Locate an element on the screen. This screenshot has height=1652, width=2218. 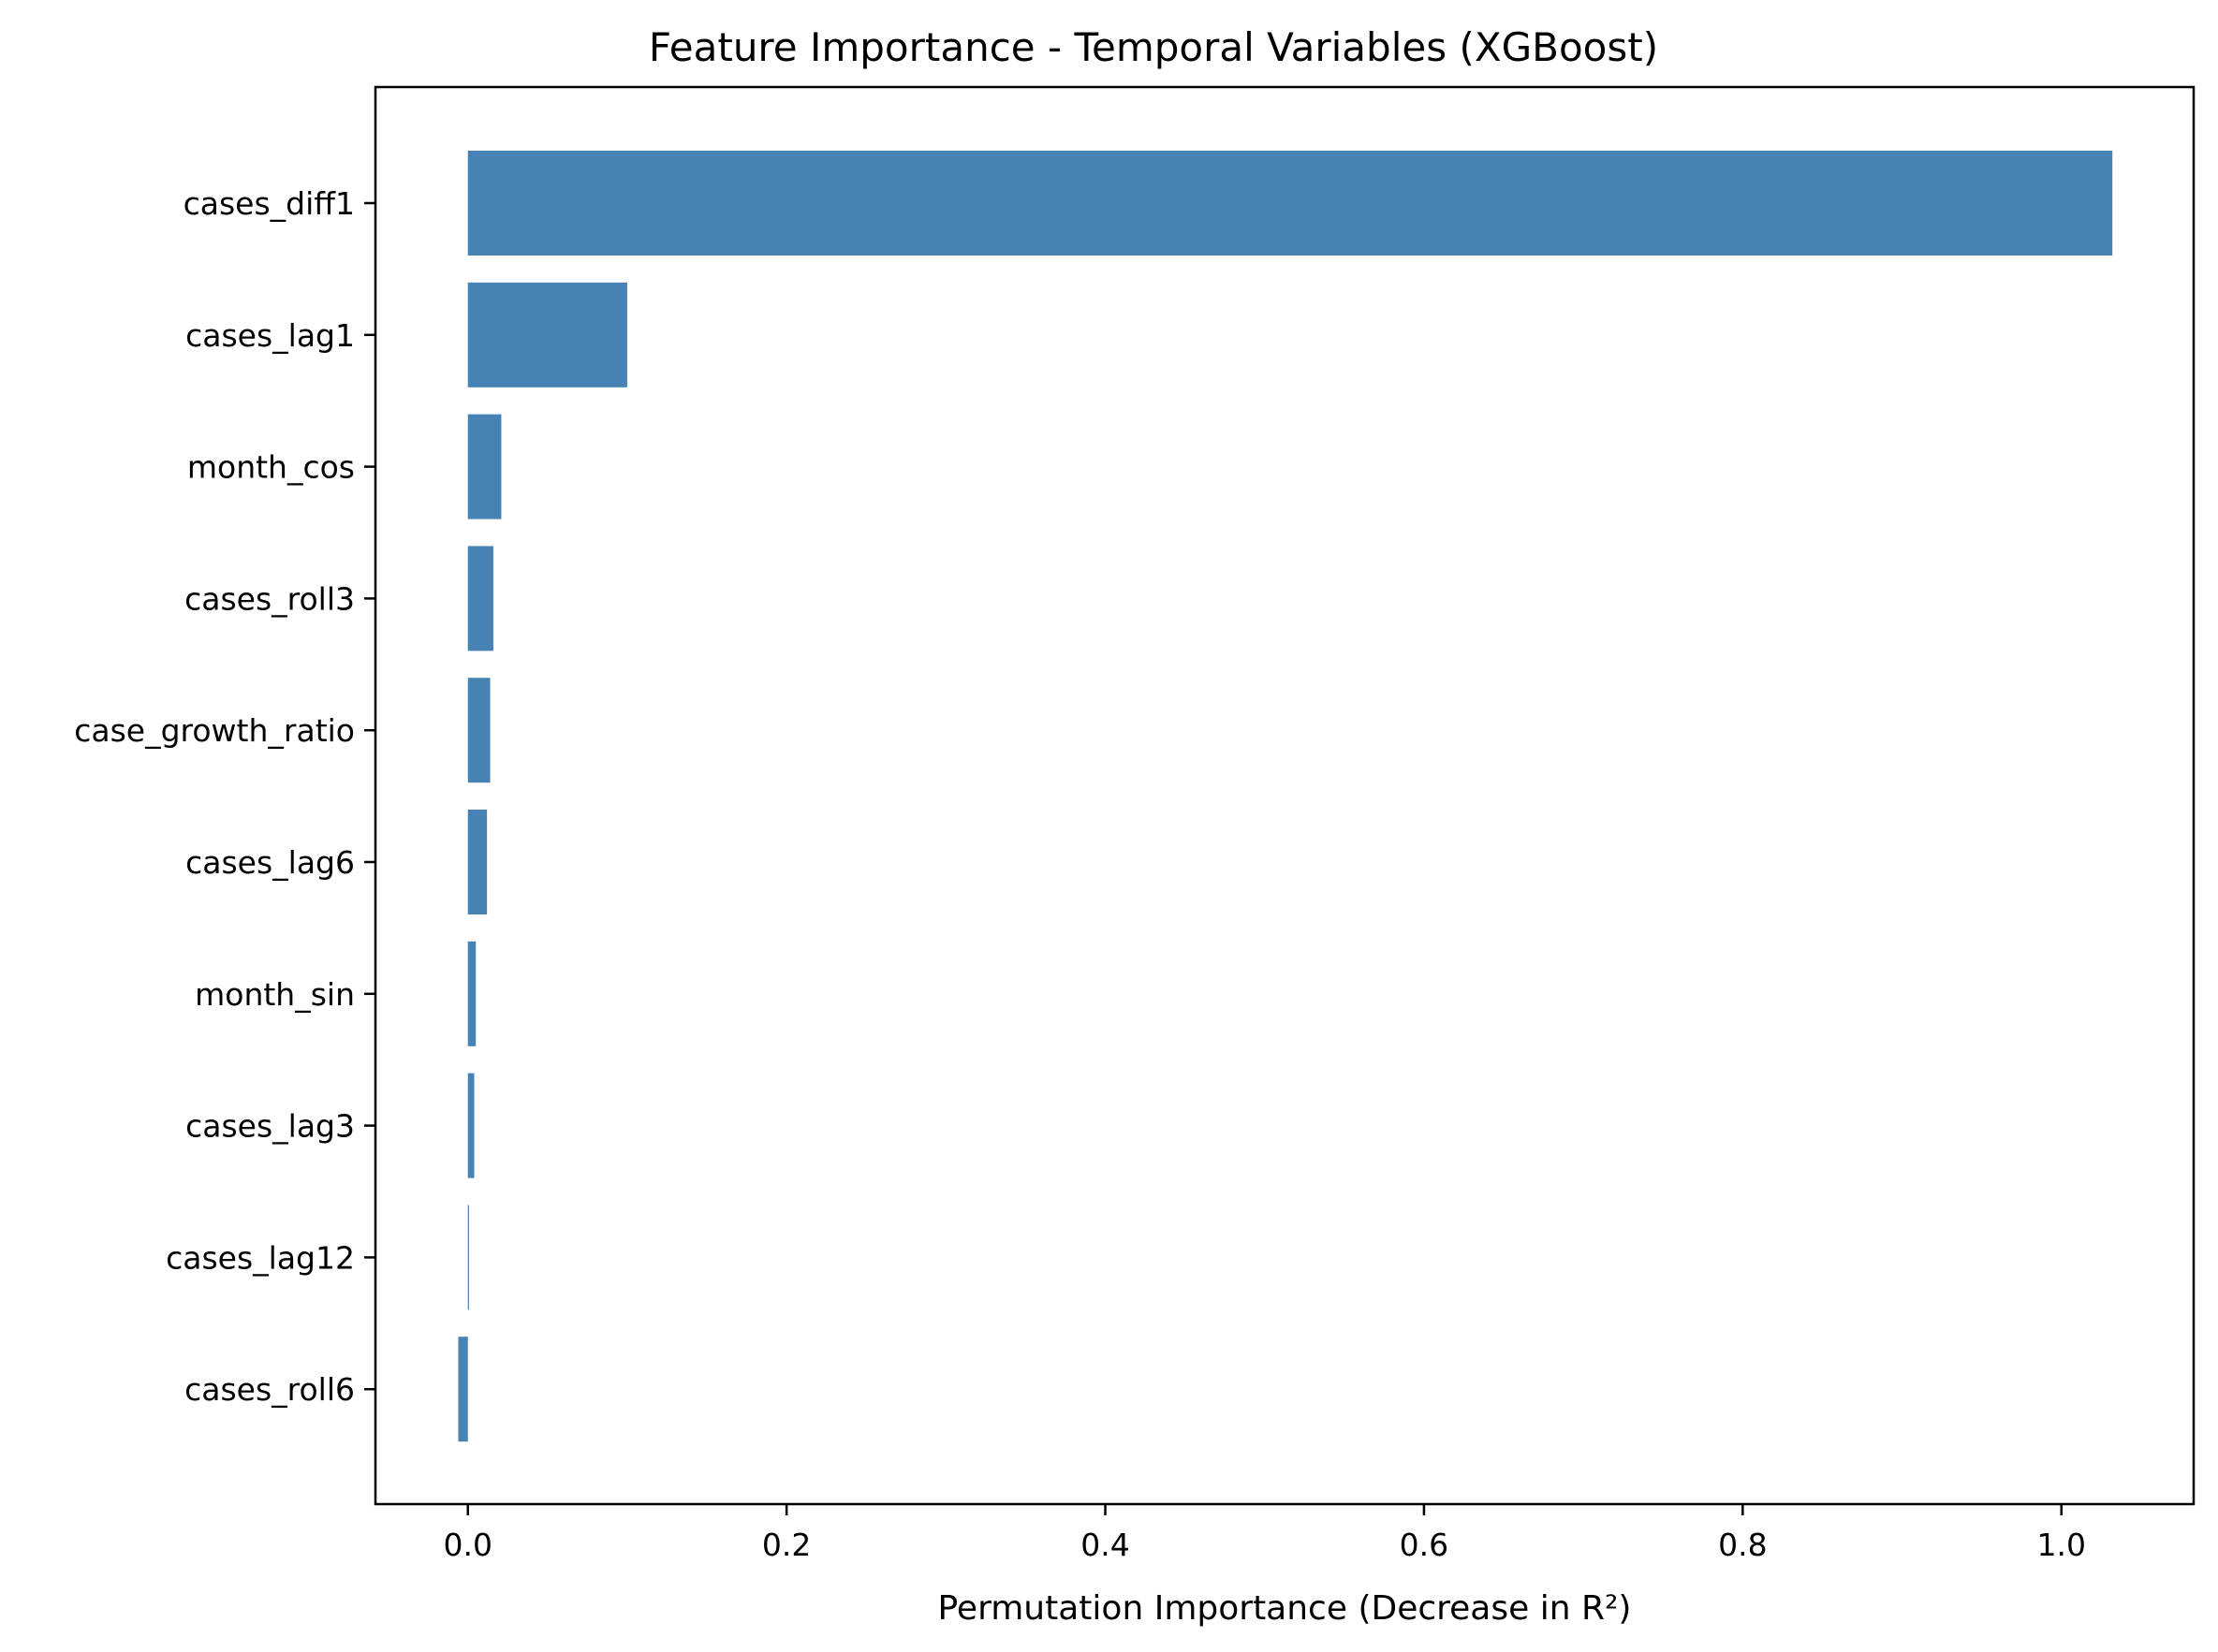
bar-month-cos is located at coordinates (485, 466).